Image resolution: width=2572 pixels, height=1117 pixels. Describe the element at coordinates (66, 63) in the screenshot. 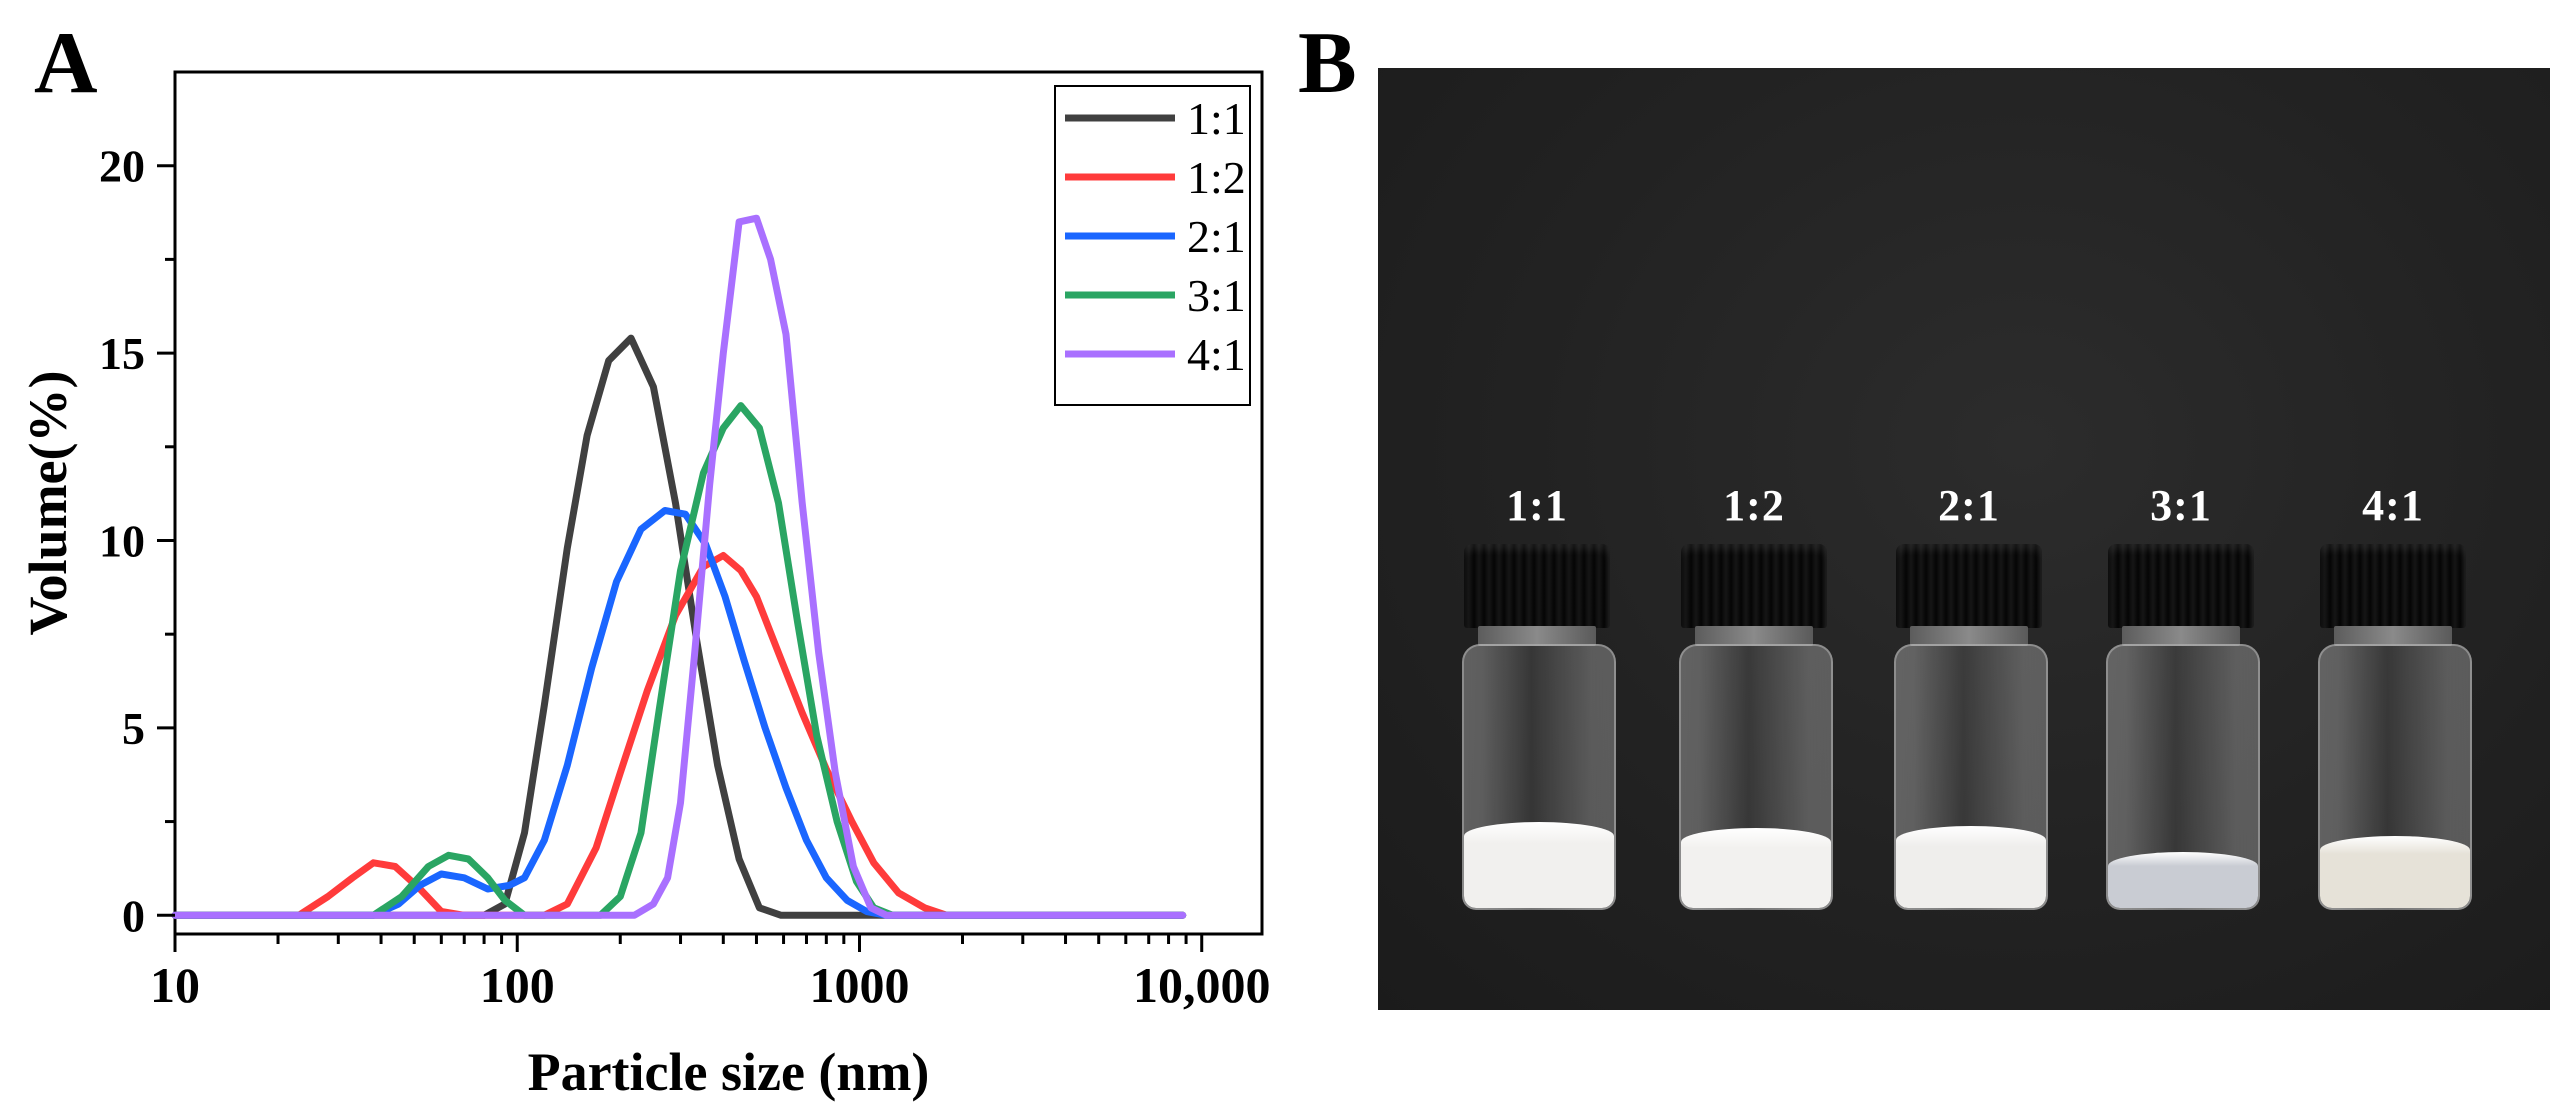

I see `panel-a-label: A` at that location.